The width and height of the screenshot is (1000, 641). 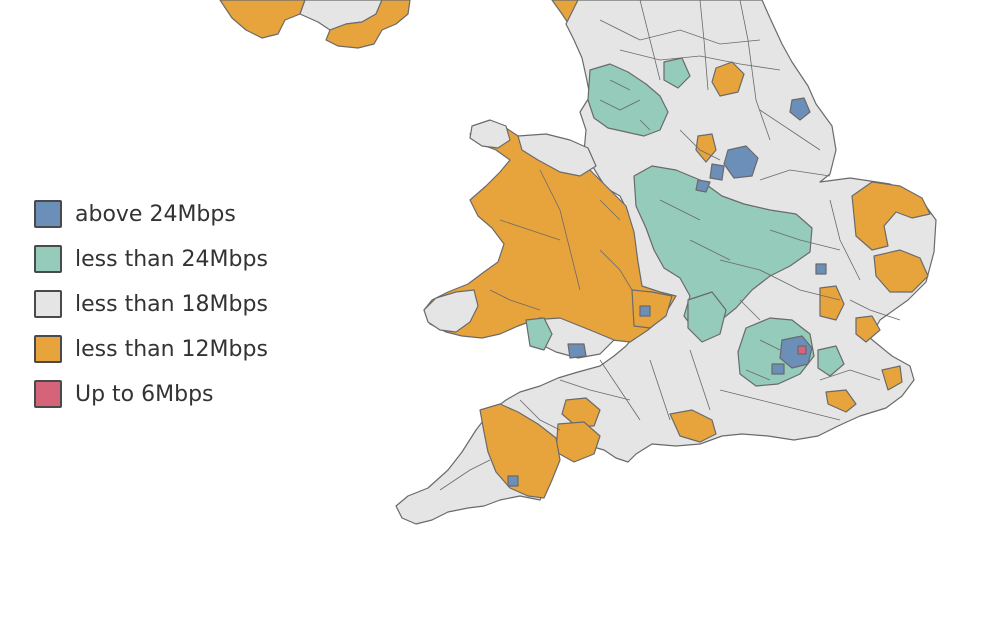 What do you see at coordinates (628, 100) in the screenshot?
I see `region-cheshire-lancs` at bounding box center [628, 100].